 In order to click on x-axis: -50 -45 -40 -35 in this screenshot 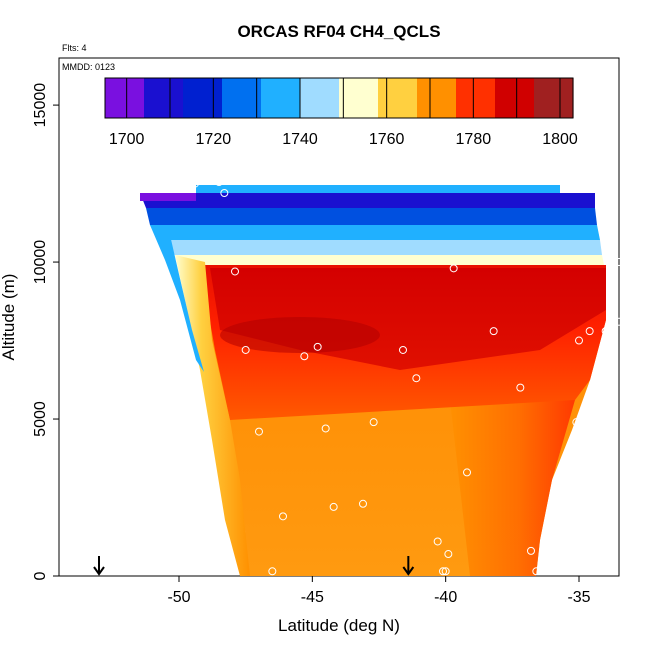, I will do `click(379, 591)`.